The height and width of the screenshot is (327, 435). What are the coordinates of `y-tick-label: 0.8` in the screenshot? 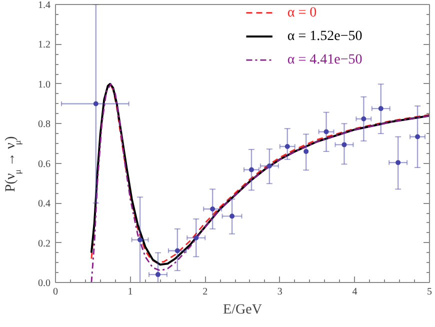 It's located at (44, 124).